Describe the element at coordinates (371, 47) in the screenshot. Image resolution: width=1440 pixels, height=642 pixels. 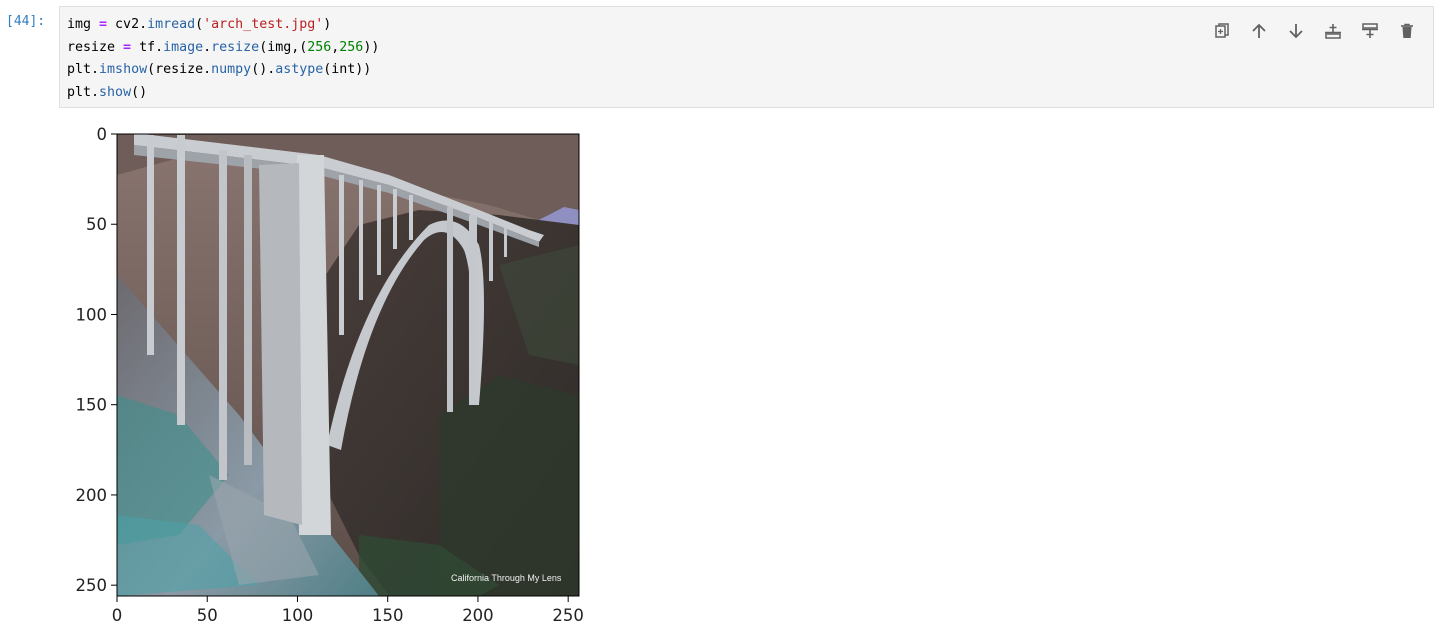
I see `code-token: ))` at that location.